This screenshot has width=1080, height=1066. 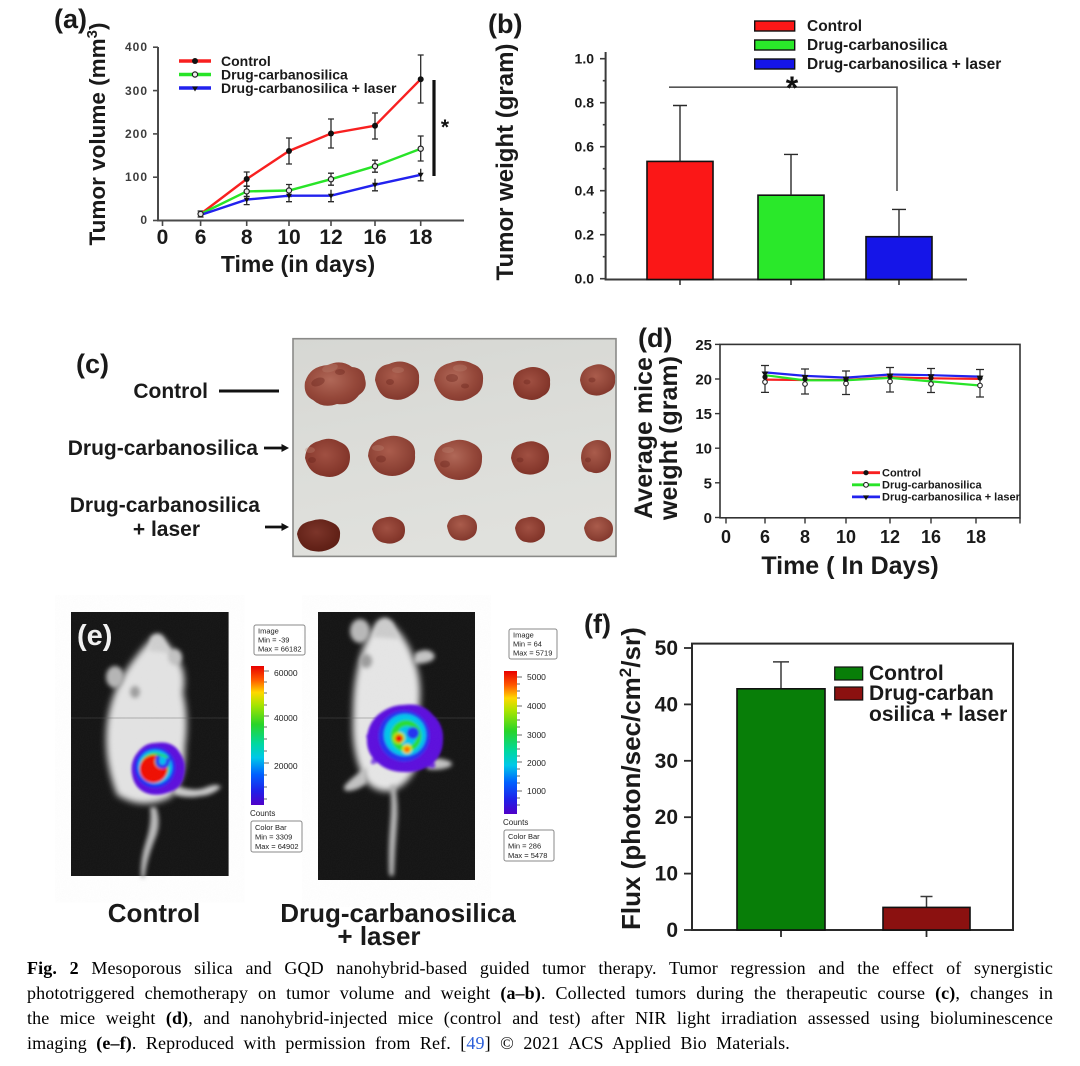 What do you see at coordinates (136, 177) in the screenshot?
I see `svg-text: 100` at bounding box center [136, 177].